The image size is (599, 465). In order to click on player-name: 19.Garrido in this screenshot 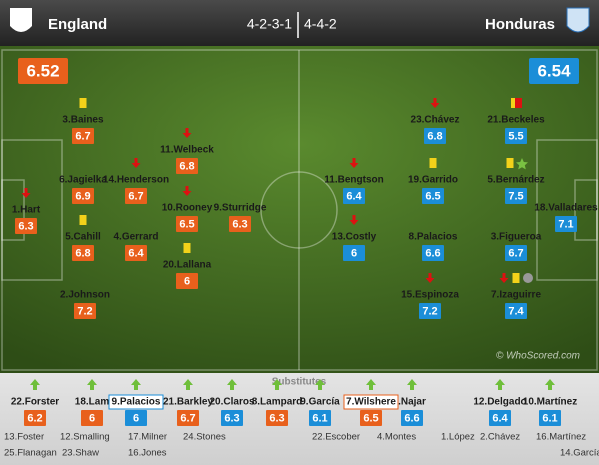, I will do `click(433, 180)`.